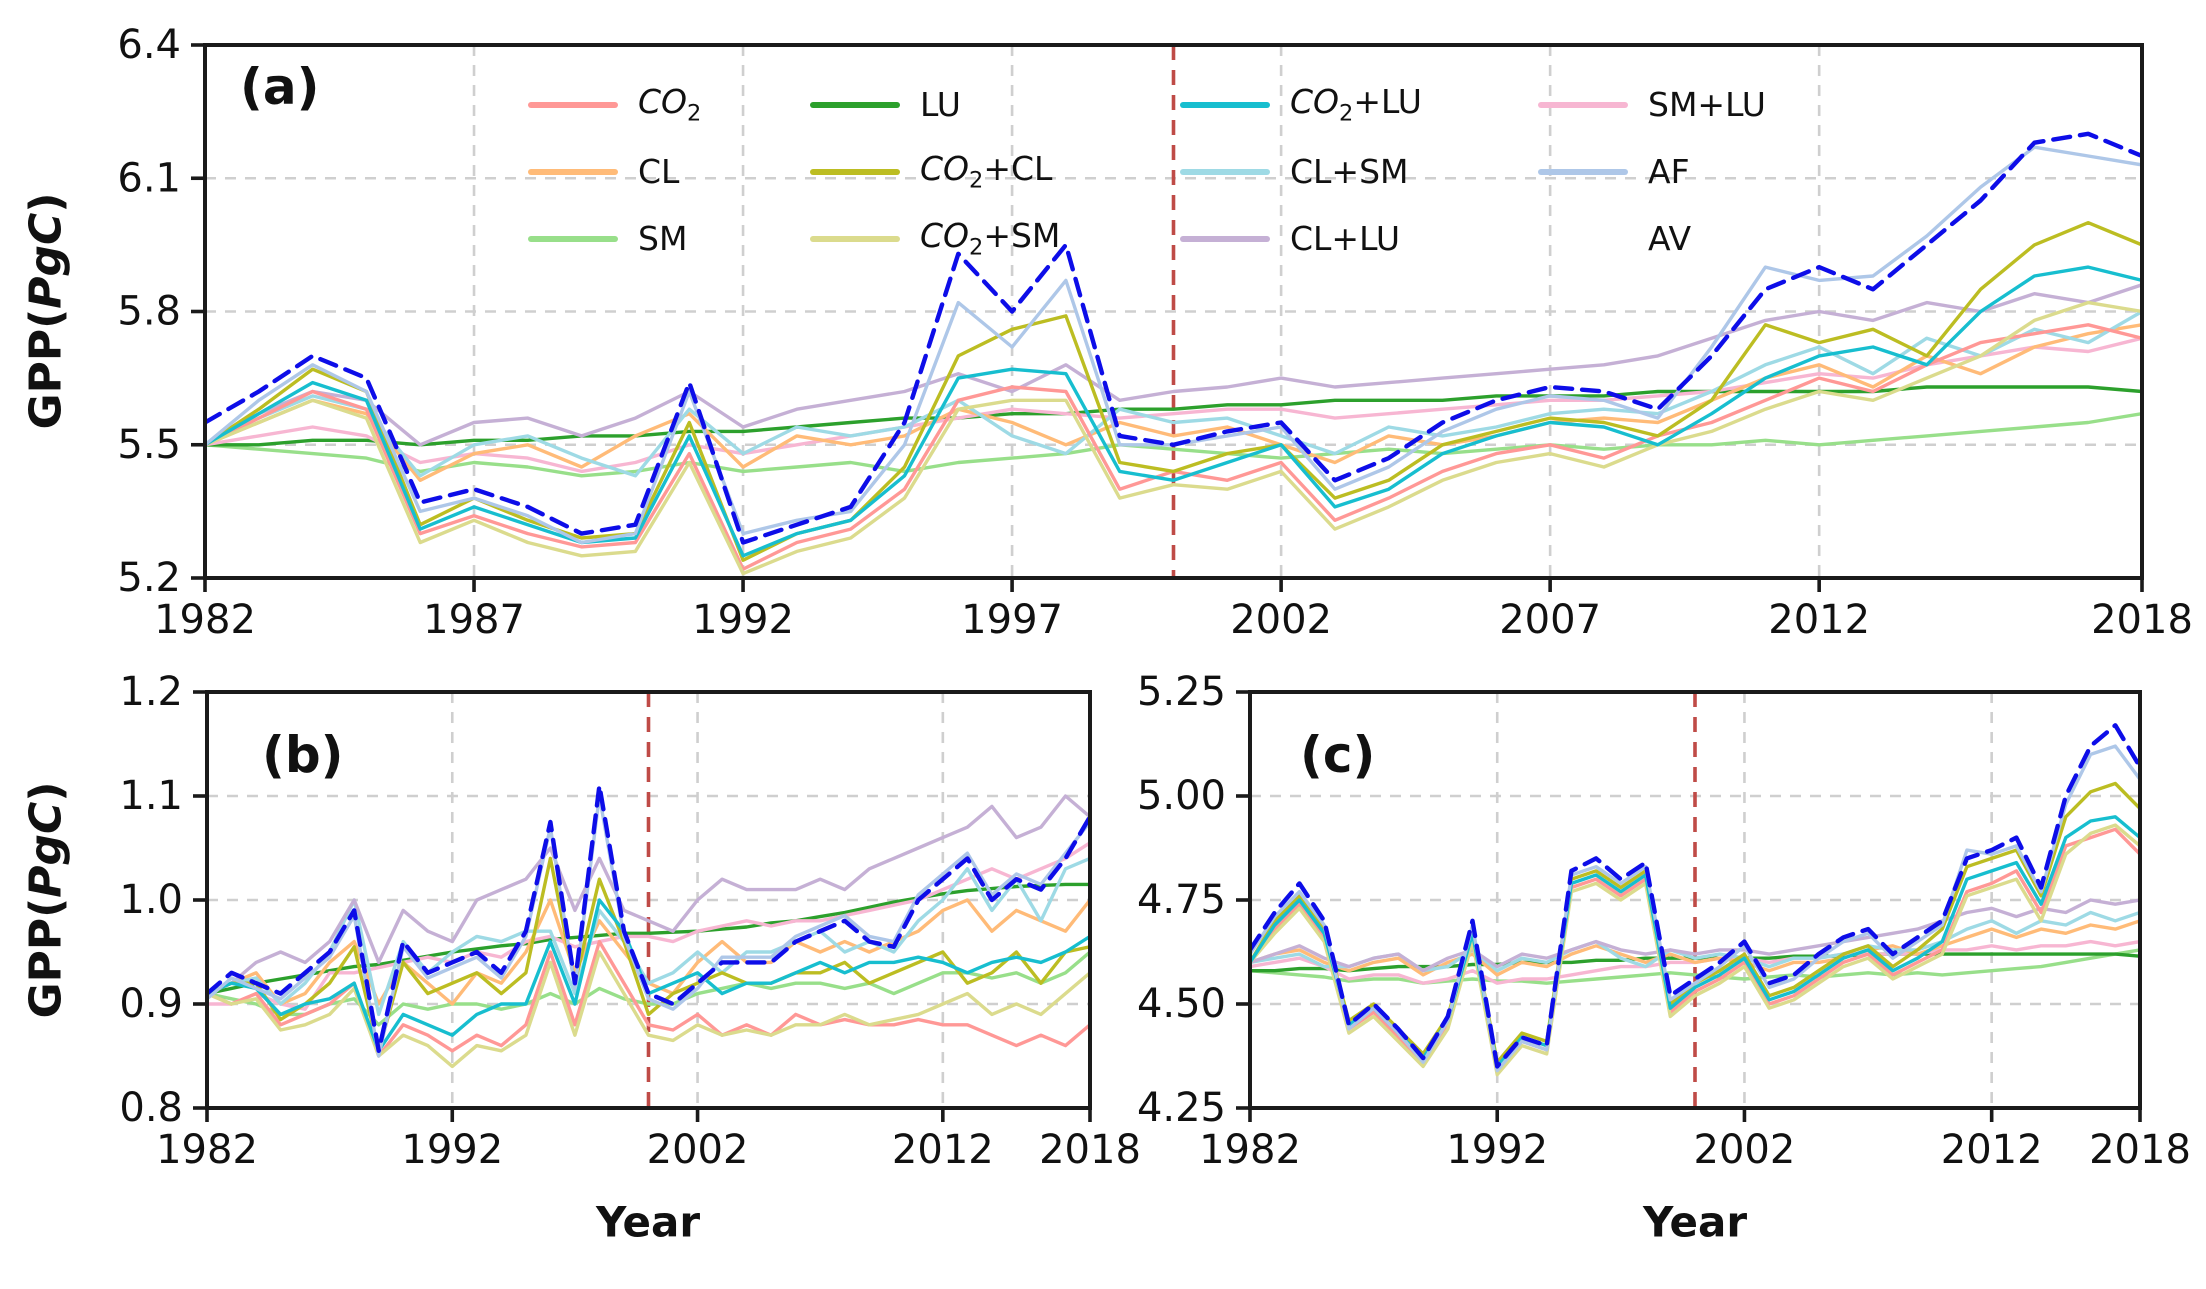 This screenshot has width=2206, height=1289. I want to click on x-axis-title-panel-c: Year, so click(1695, 1222).